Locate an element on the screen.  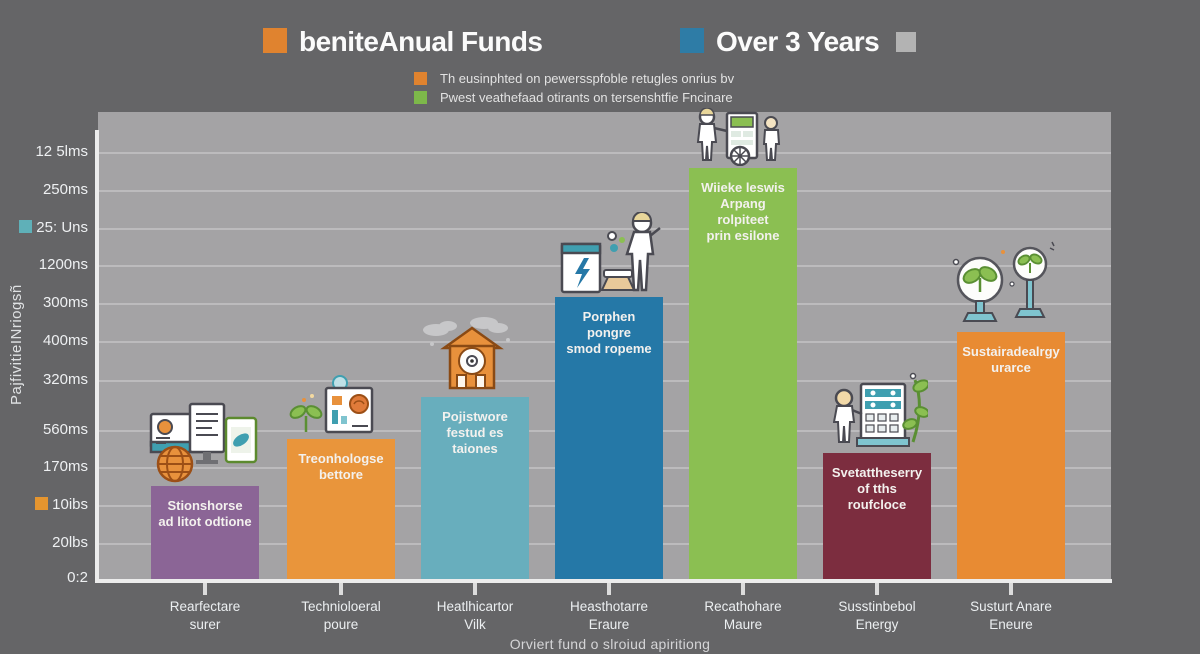
x-label-heasthotarre: Heasthotarre Eraure is located at coordinates (609, 615).